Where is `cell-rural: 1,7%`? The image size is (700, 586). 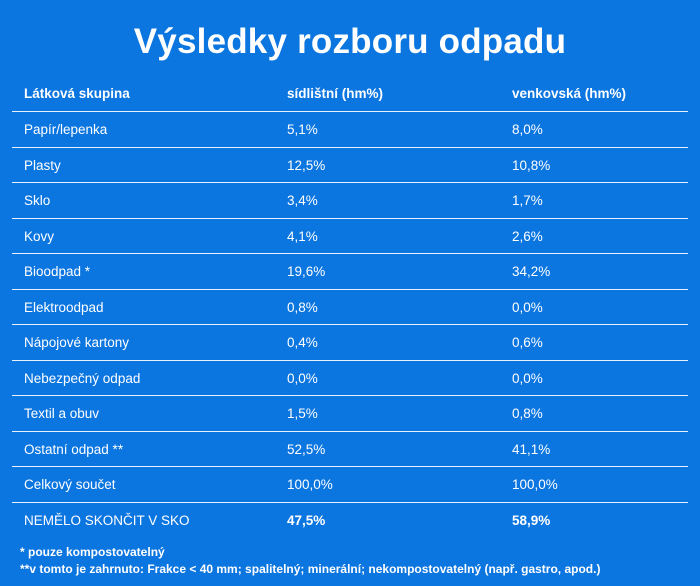 cell-rural: 1,7% is located at coordinates (527, 200).